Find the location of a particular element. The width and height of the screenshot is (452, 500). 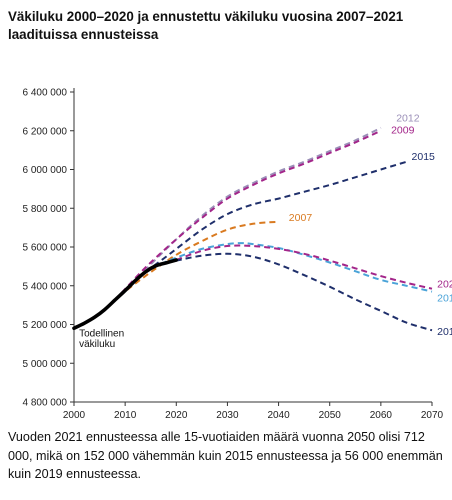

y-tick-label: 5 200 000 is located at coordinates (45, 325).